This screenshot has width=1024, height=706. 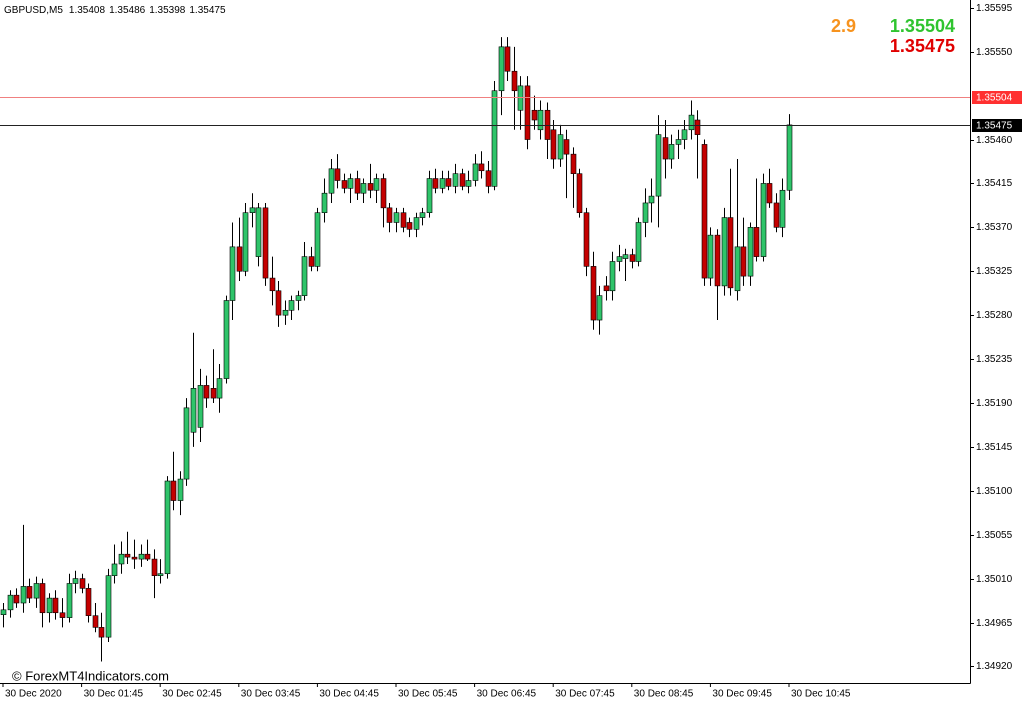 I want to click on bid-label-box, so click(x=997, y=125).